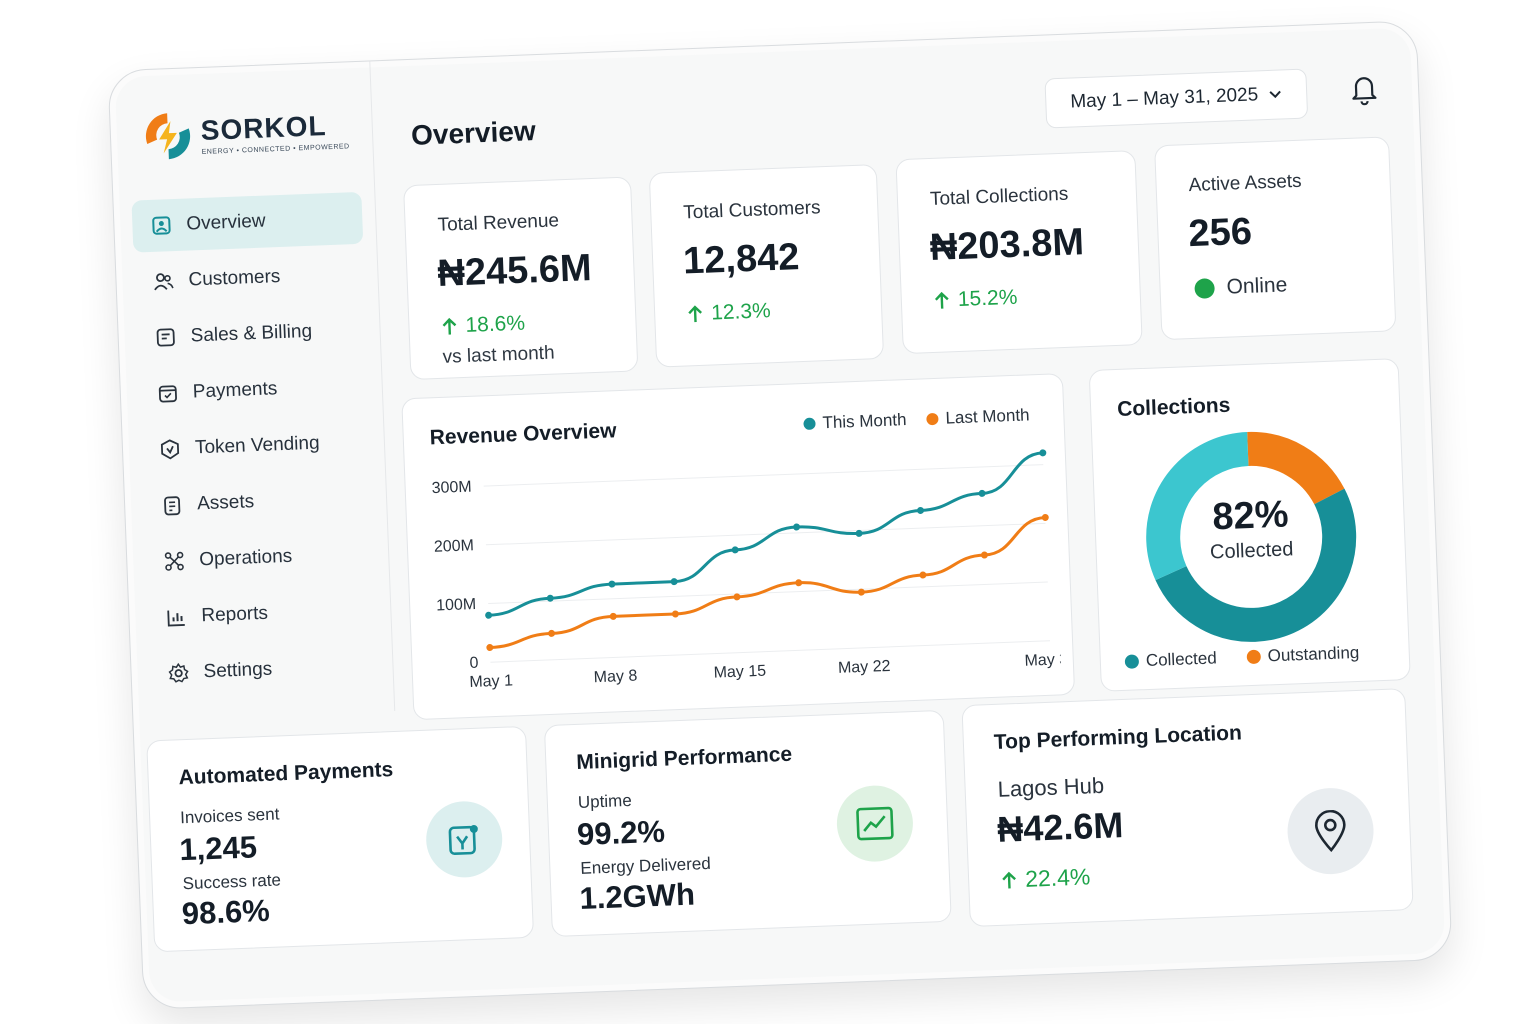  I want to click on sidebar-item-operations: Operations, so click(260, 558).